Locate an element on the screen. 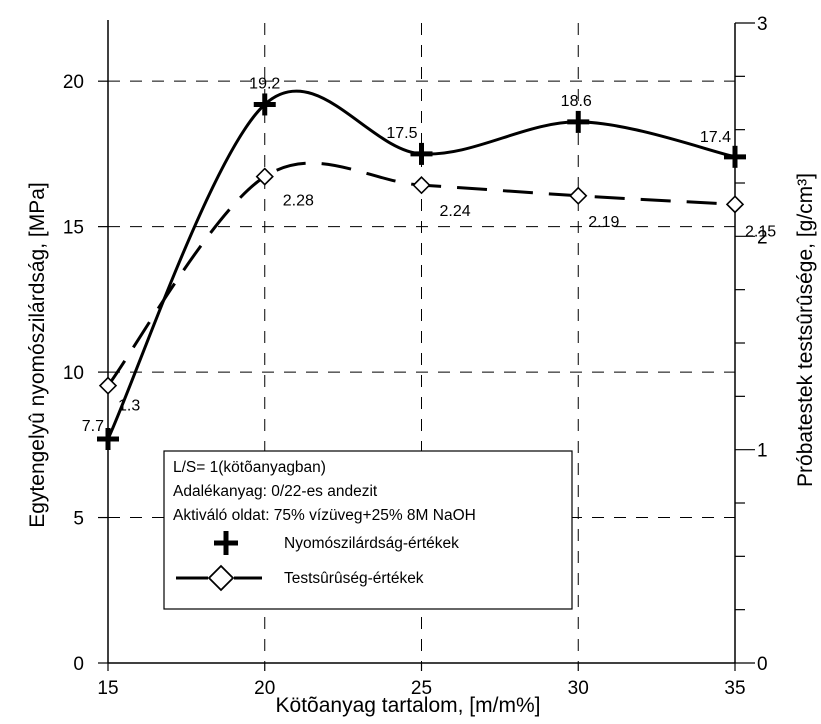 The height and width of the screenshot is (724, 821). strength-data-label: 7.7 is located at coordinates (93, 426).